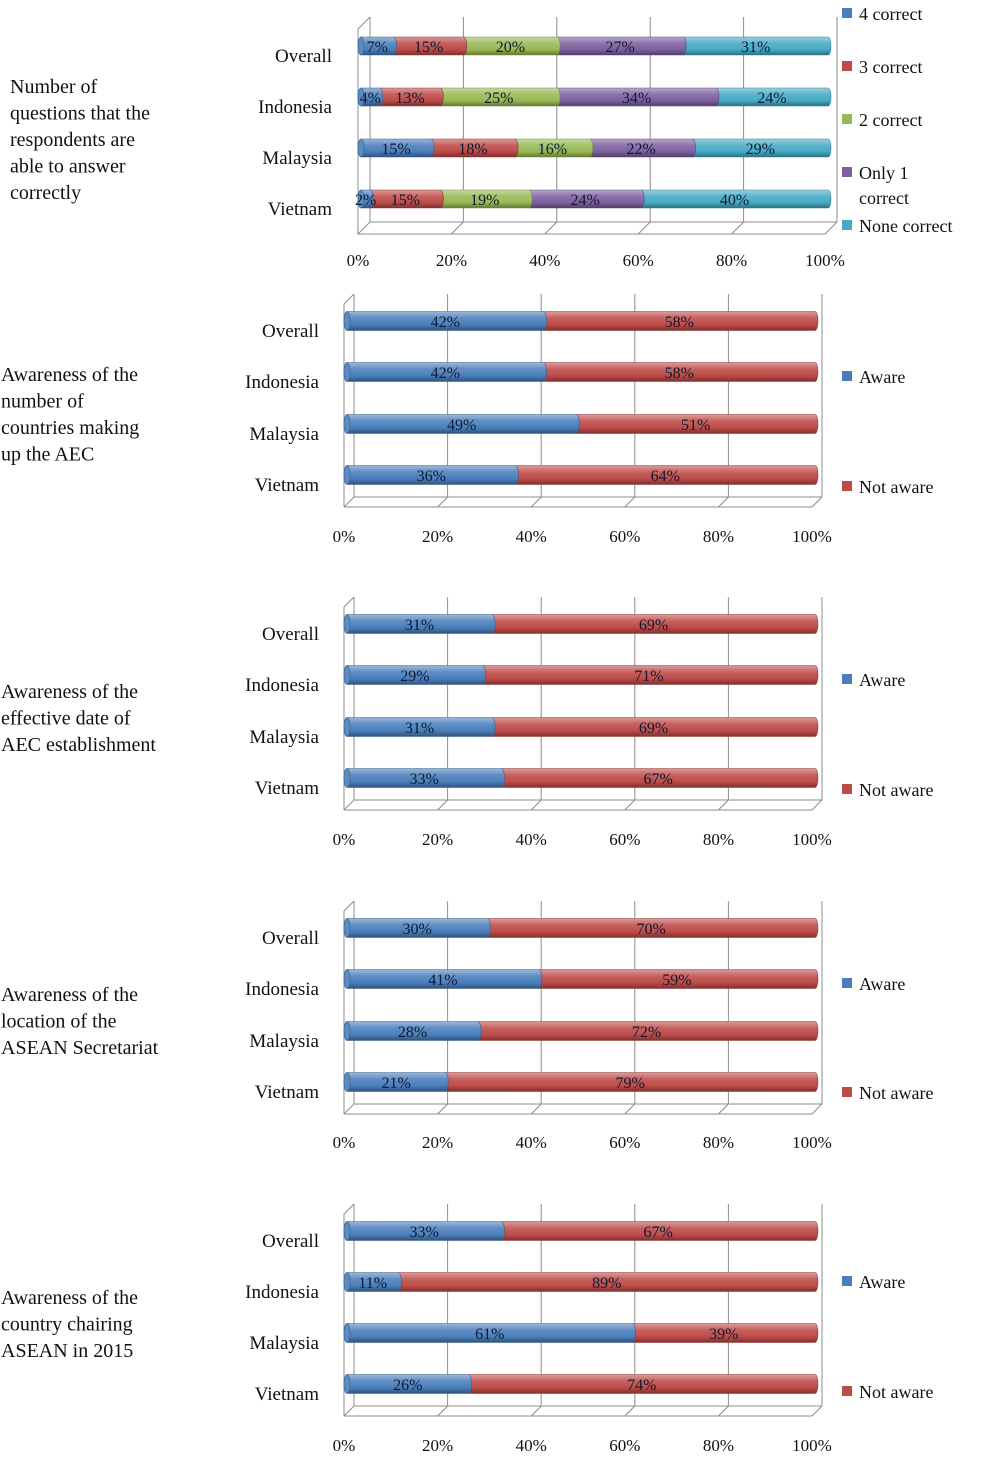 This screenshot has width=992, height=1483. Describe the element at coordinates (377, 47) in the screenshot. I see `data-label: 7%` at that location.